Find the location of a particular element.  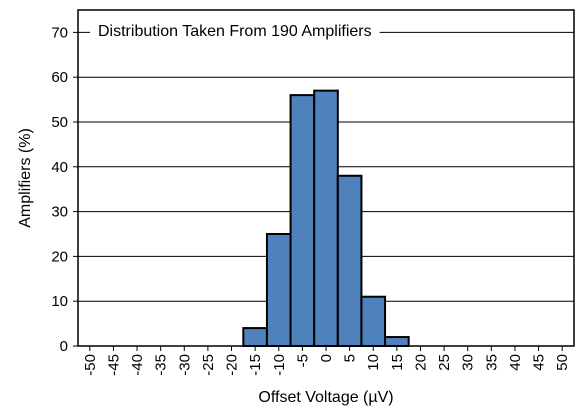

y-tick-label: 20 is located at coordinates (59, 256).